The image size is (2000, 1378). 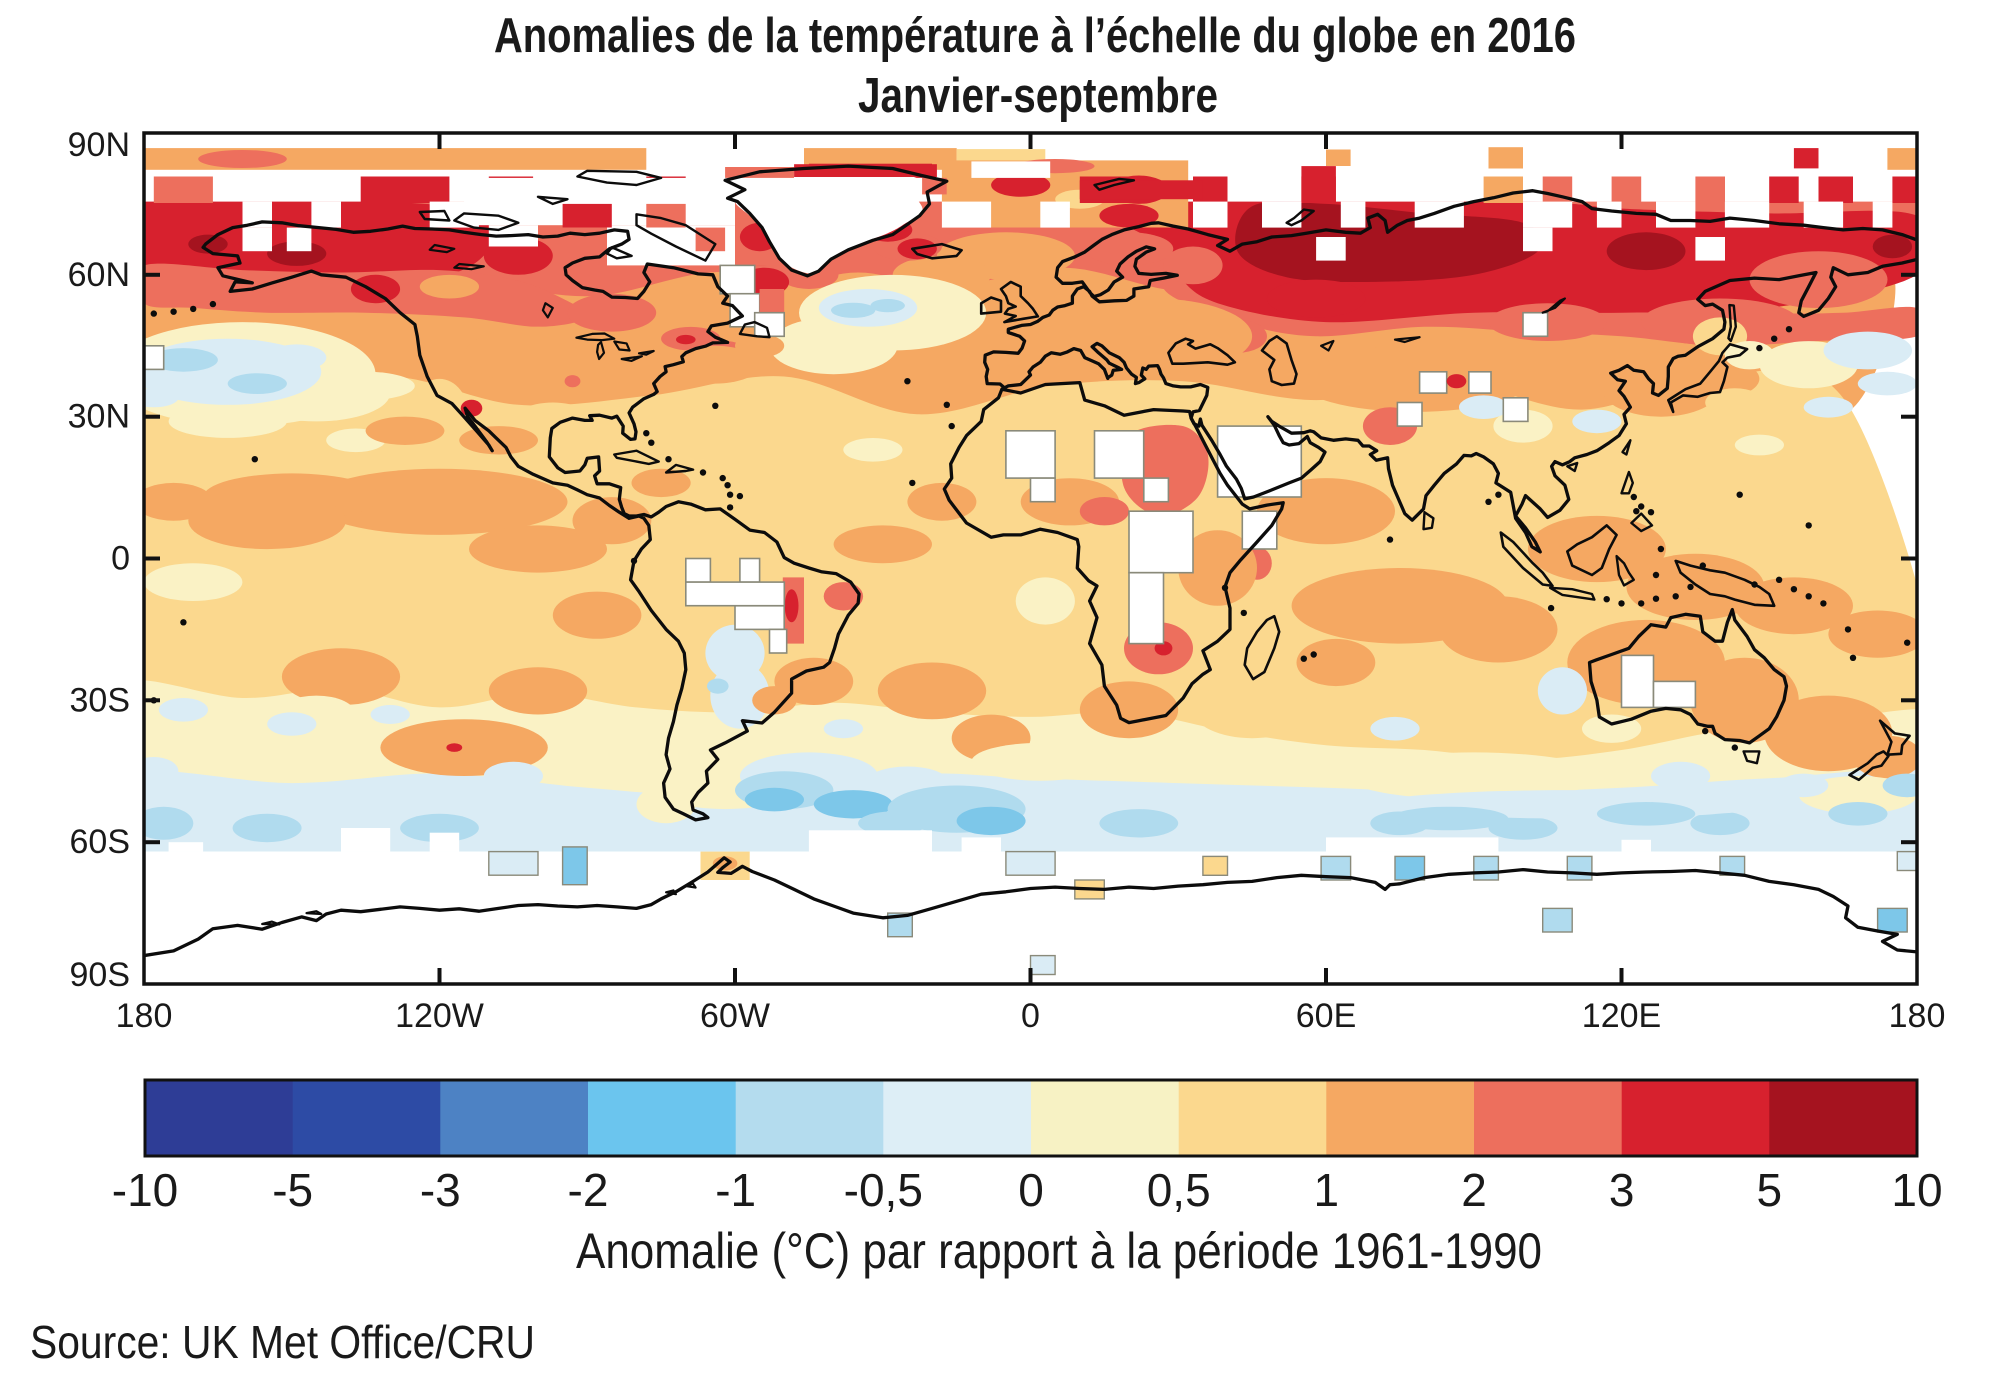 What do you see at coordinates (440, 1190) in the screenshot?
I see `svg-text: -3` at bounding box center [440, 1190].